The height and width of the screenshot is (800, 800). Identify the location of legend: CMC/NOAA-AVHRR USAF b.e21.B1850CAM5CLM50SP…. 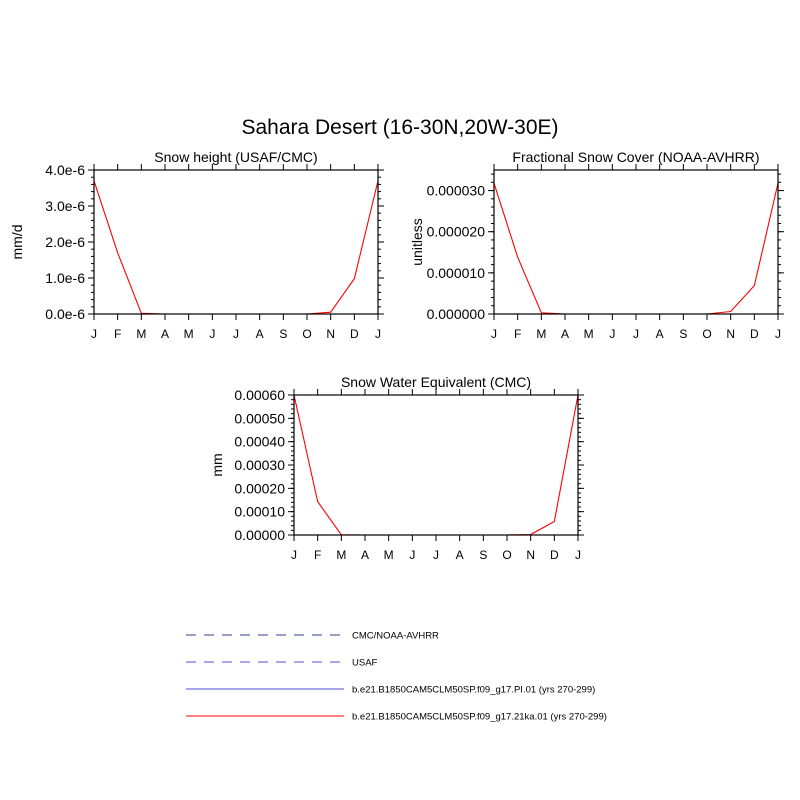
(396, 677).